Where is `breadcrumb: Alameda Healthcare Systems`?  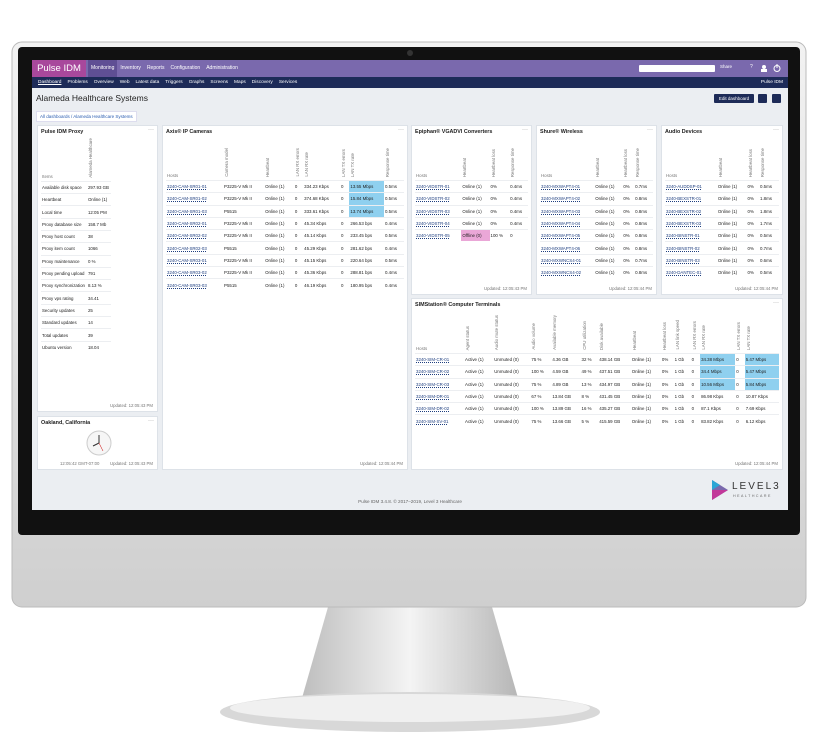
breadcrumb: Alameda Healthcare Systems is located at coordinates (103, 116).